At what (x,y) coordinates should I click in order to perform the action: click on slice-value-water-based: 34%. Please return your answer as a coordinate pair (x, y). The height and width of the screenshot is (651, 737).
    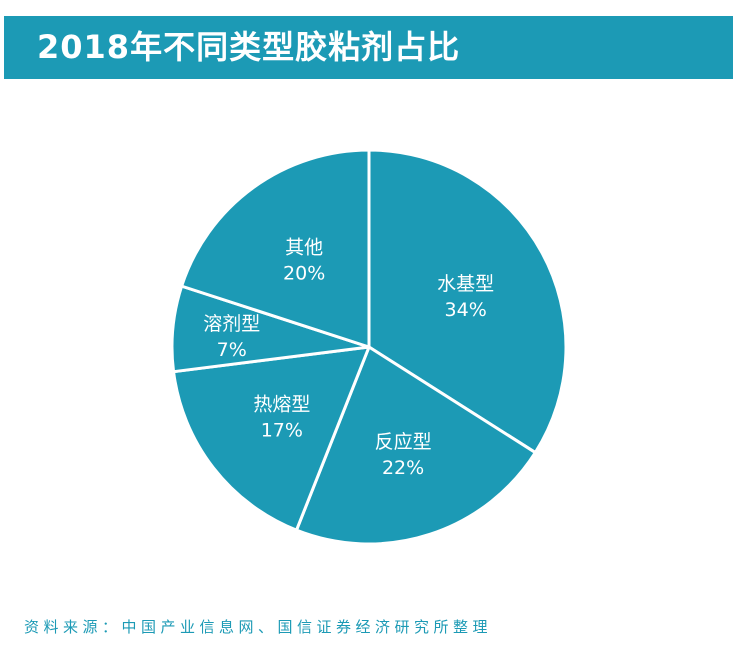
    Looking at the image, I should click on (466, 310).